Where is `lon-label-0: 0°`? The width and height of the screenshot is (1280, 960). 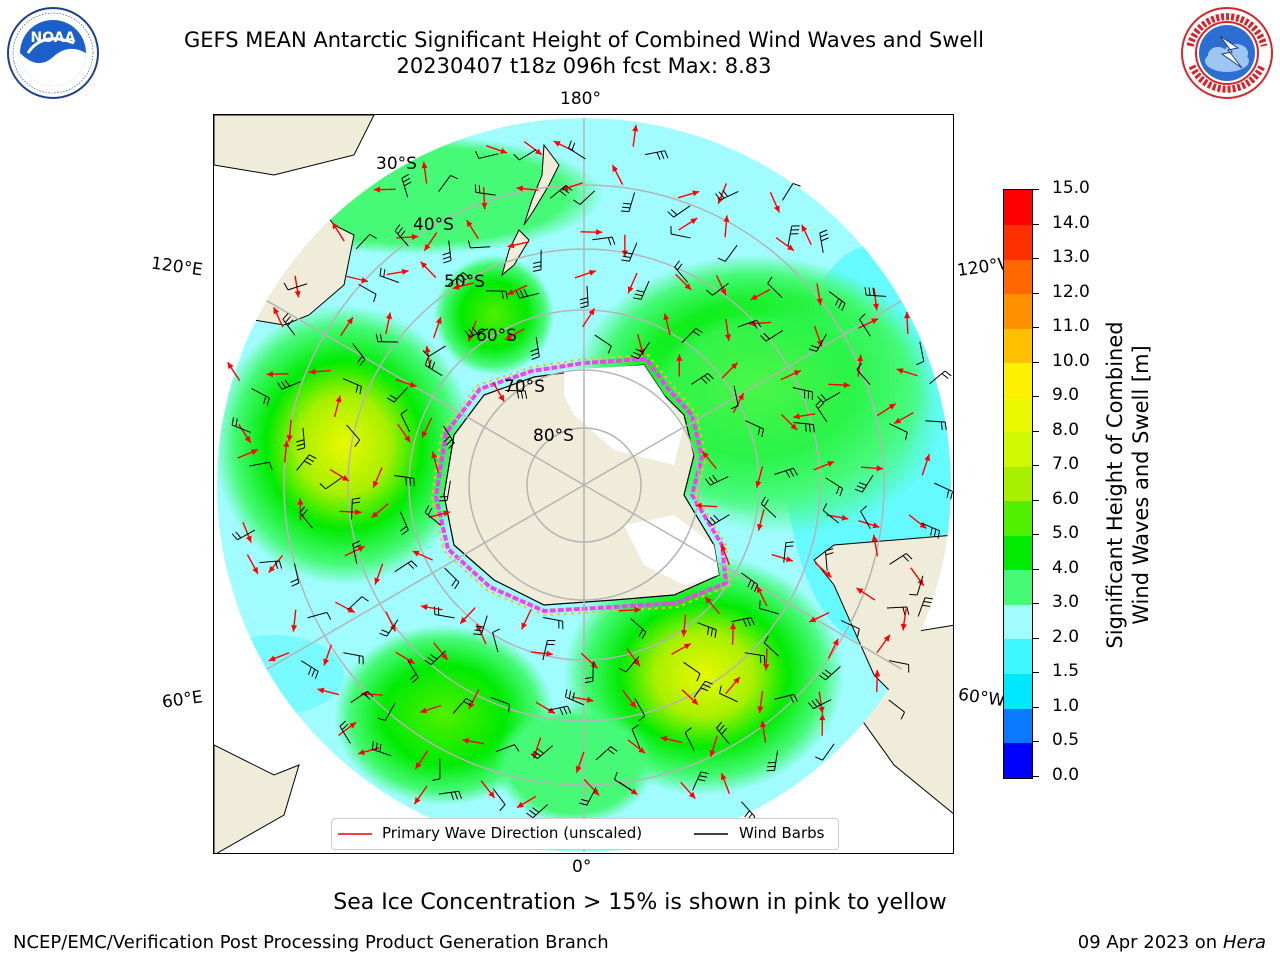
lon-label-0: 0° is located at coordinates (582, 867).